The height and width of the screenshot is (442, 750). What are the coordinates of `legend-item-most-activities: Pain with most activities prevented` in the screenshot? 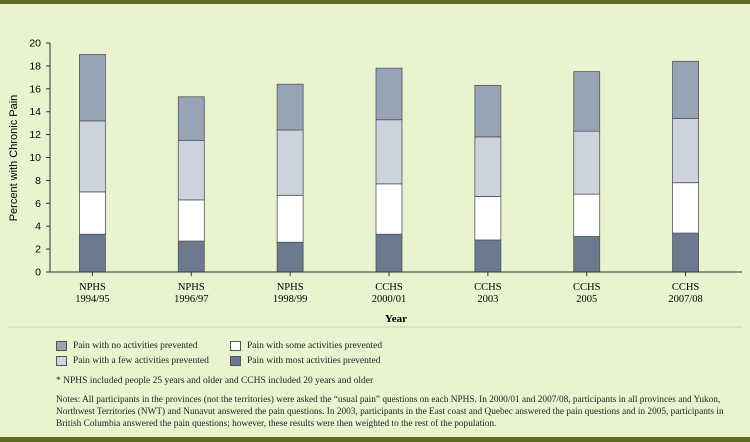 It's located at (305, 360).